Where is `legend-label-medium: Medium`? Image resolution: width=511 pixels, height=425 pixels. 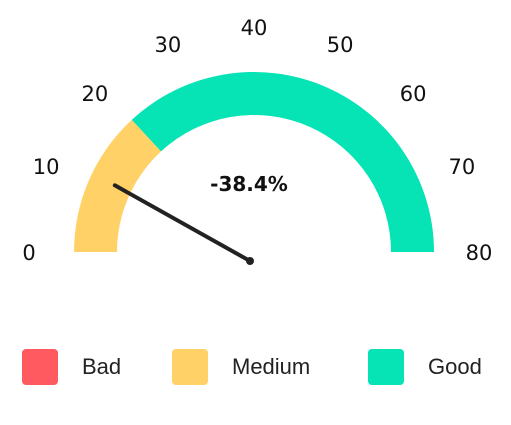
legend-label-medium: Medium is located at coordinates (271, 366).